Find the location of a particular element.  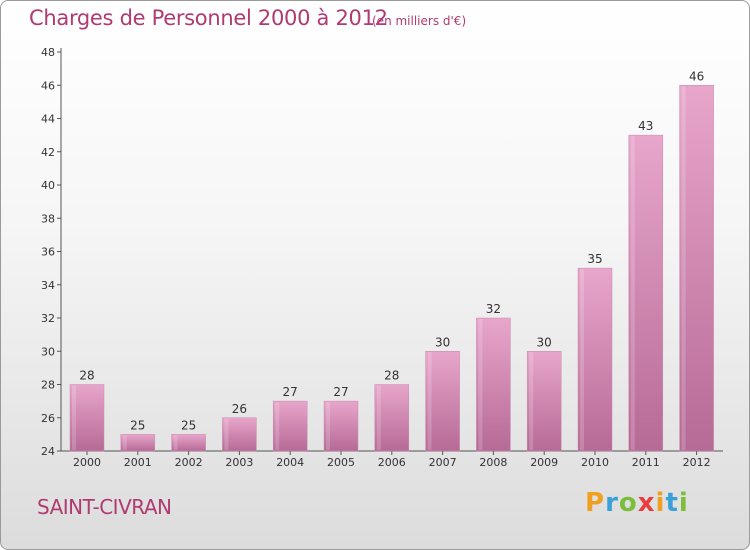

bar-2011 is located at coordinates (646, 293).